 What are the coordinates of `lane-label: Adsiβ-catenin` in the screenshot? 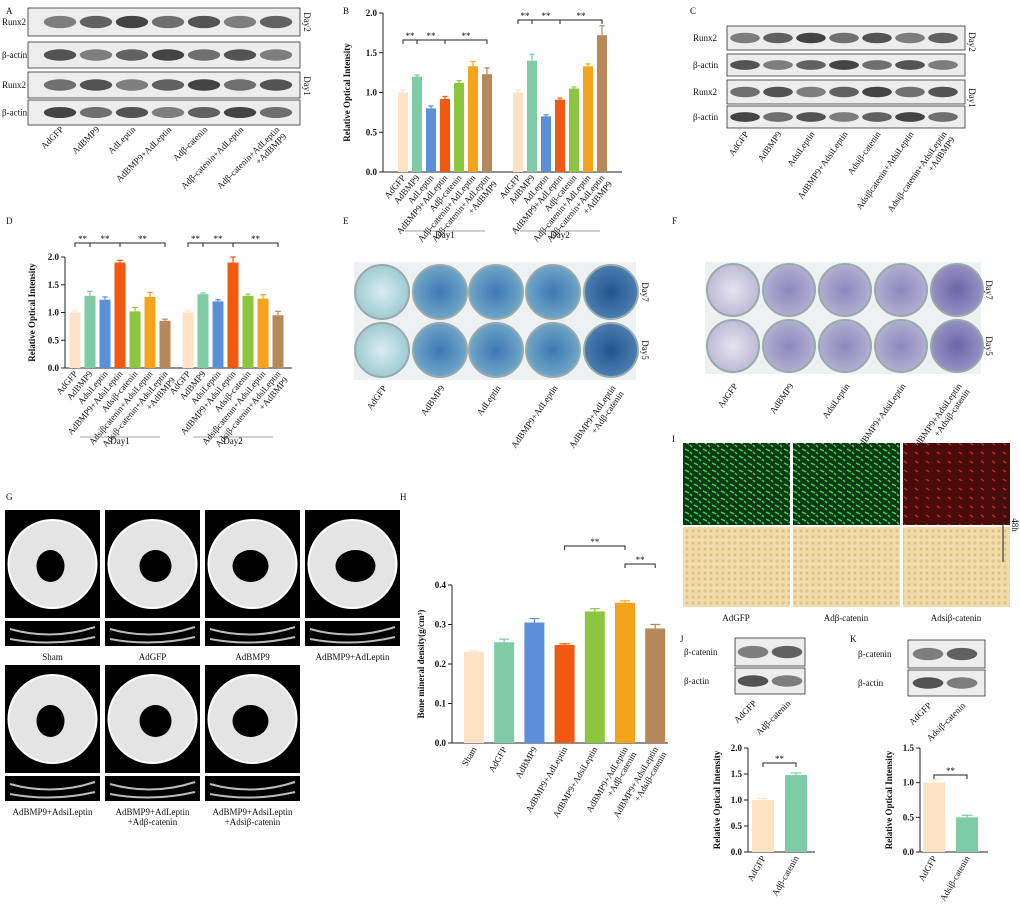 It's located at (863, 153).